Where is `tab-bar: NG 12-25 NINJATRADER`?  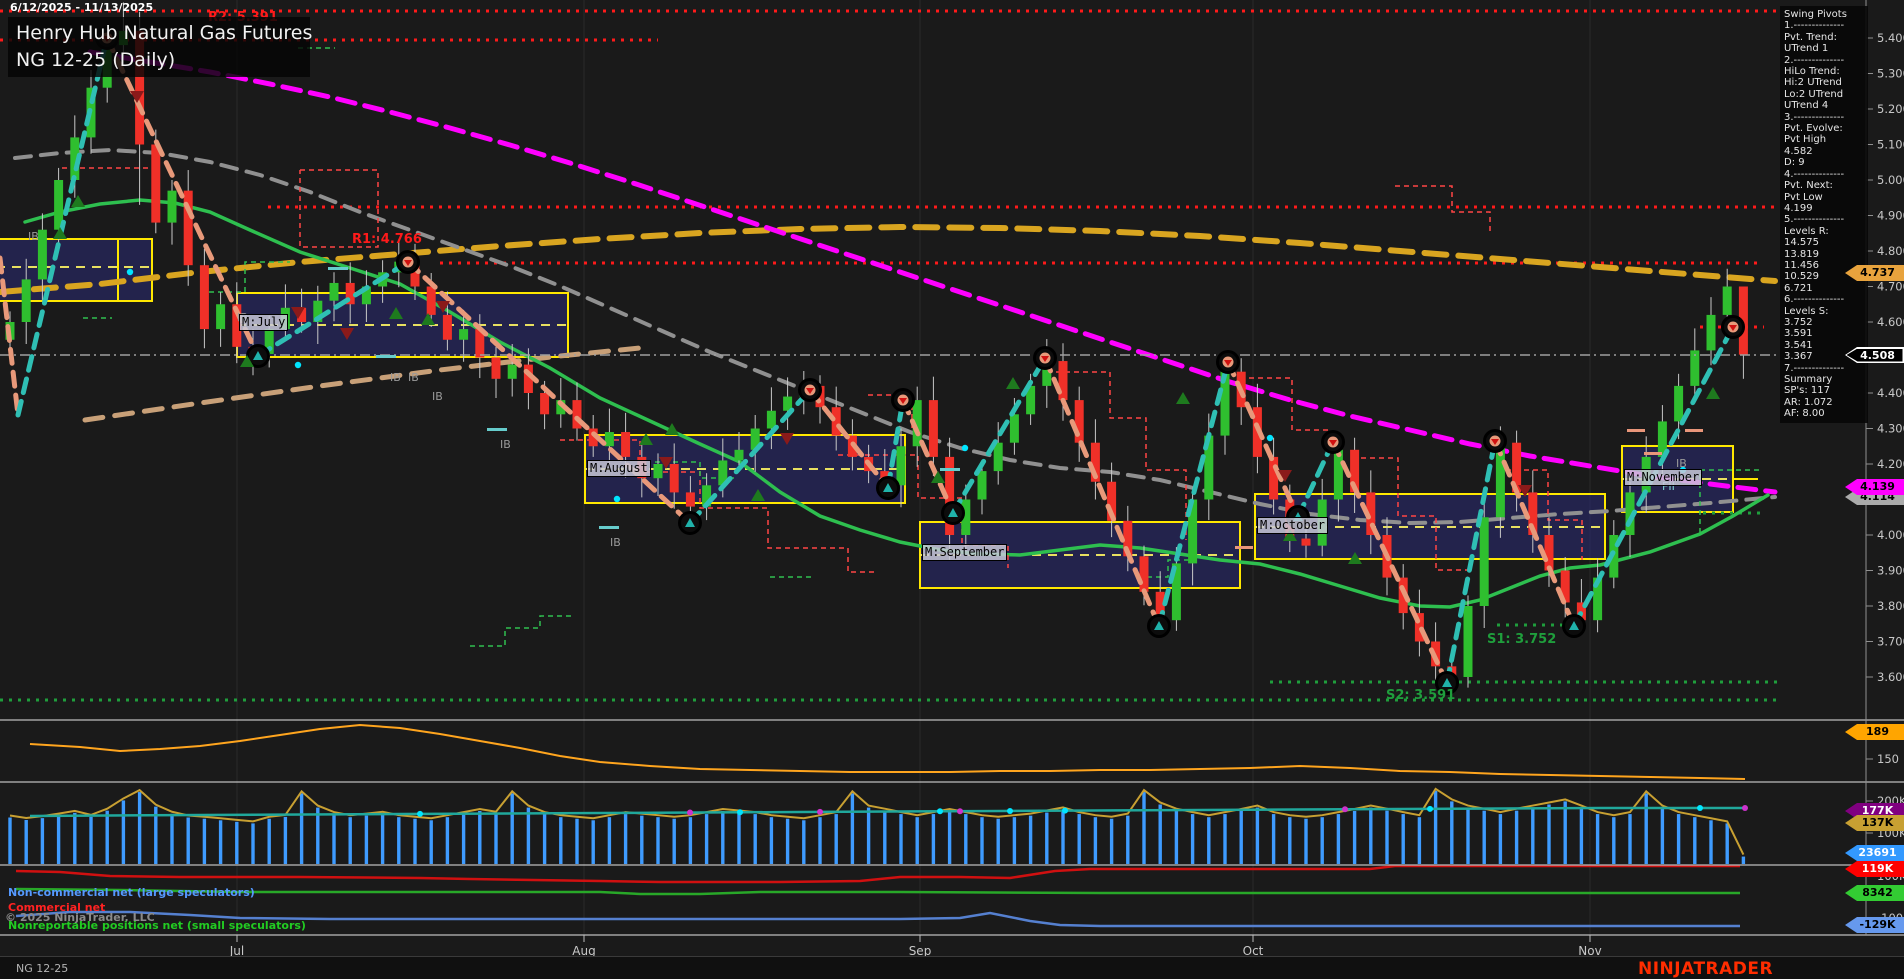 tab-bar: NG 12-25 NINJATRADER is located at coordinates (952, 967).